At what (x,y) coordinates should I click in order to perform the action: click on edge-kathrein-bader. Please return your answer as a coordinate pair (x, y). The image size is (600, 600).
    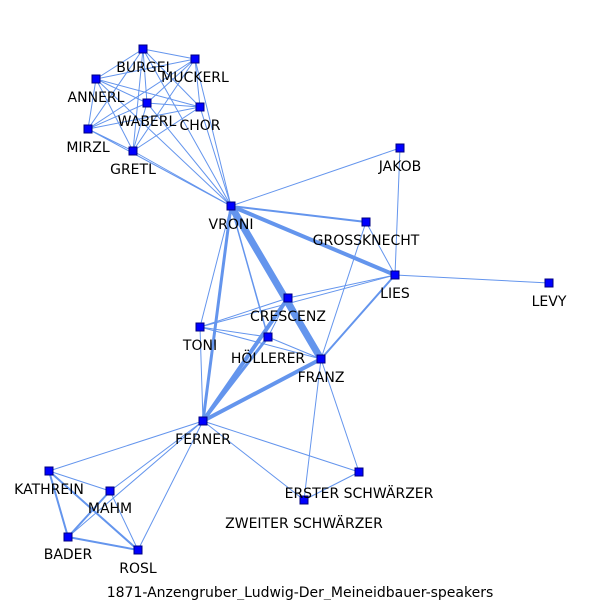
    Looking at the image, I should click on (58, 504).